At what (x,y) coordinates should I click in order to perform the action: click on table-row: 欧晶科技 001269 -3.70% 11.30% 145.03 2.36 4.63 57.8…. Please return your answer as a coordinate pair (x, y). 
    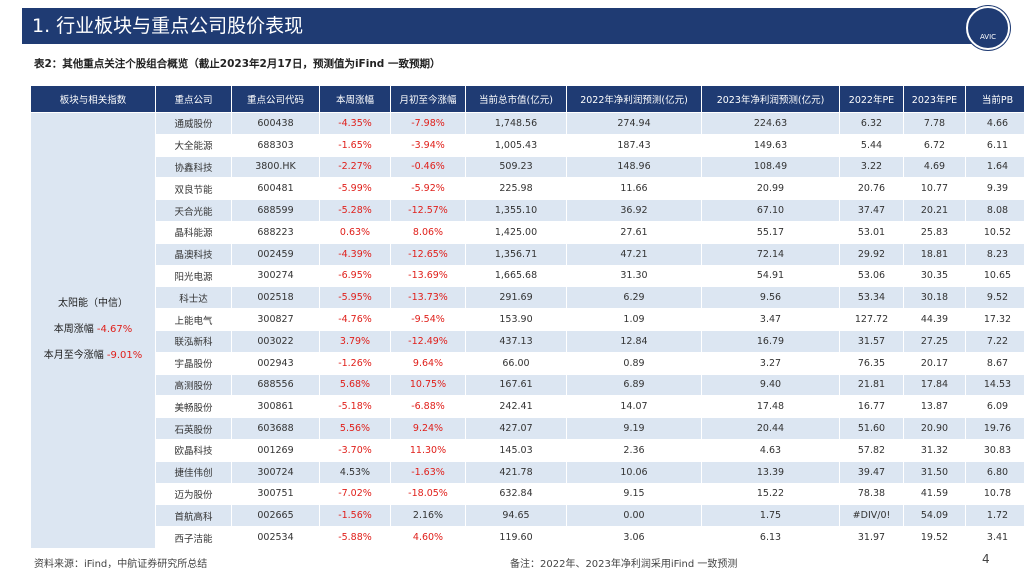
    Looking at the image, I should click on (527, 450).